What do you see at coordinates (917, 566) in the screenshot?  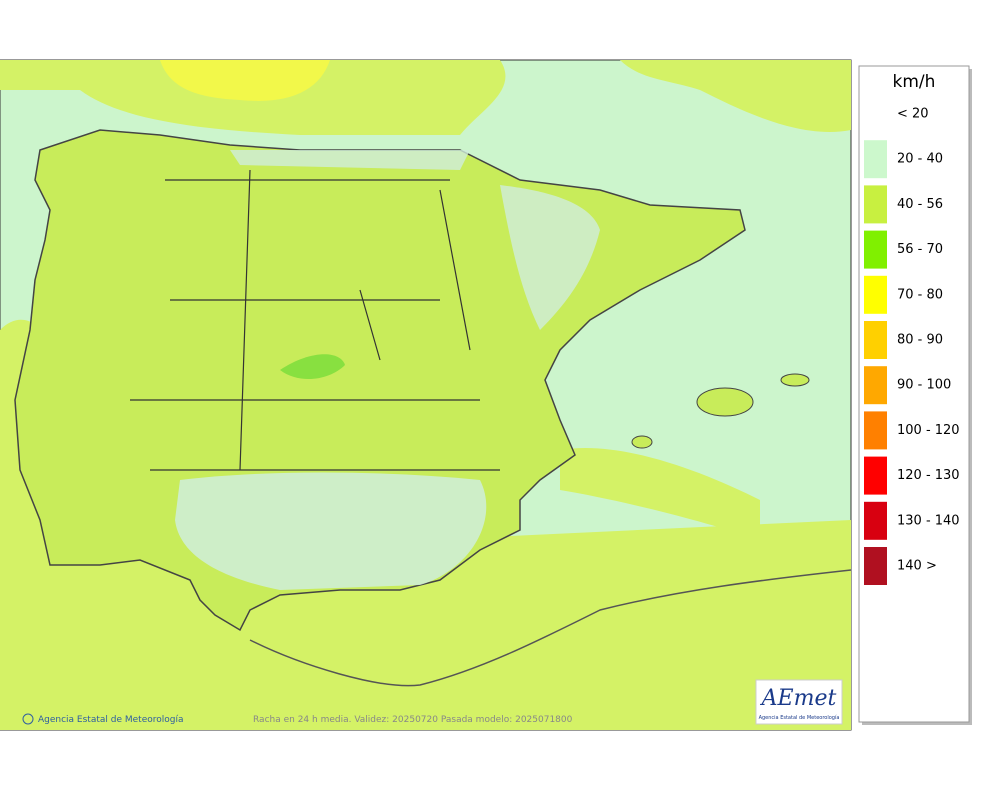 I see `legend-label: 140 >` at bounding box center [917, 566].